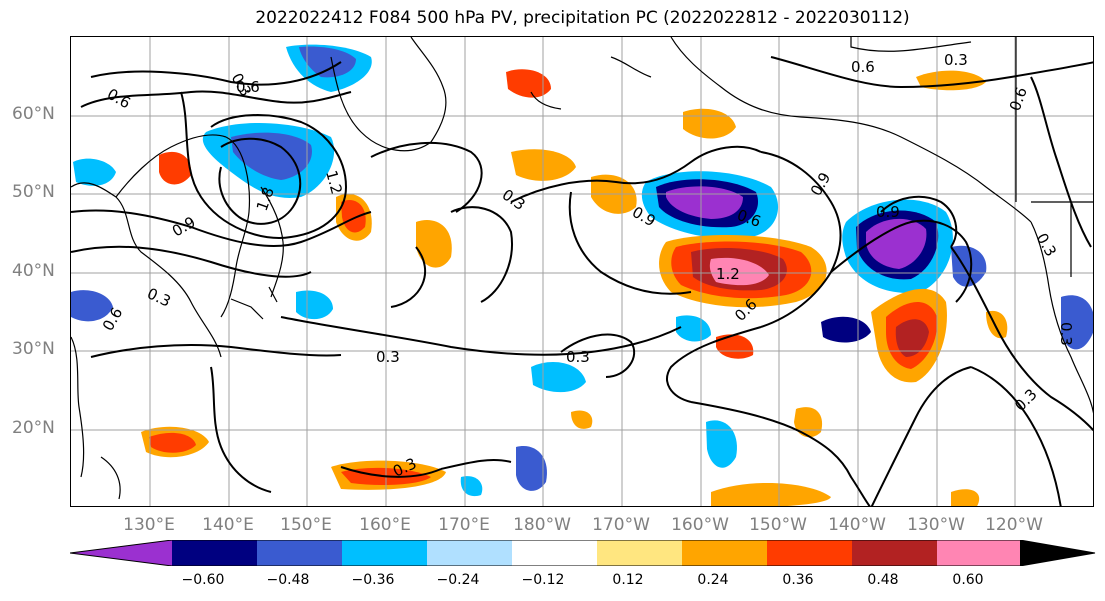 This screenshot has height=601, width=1105. Describe the element at coordinates (883, 580) in the screenshot. I see `colorbar-tick: 0.48` at that location.